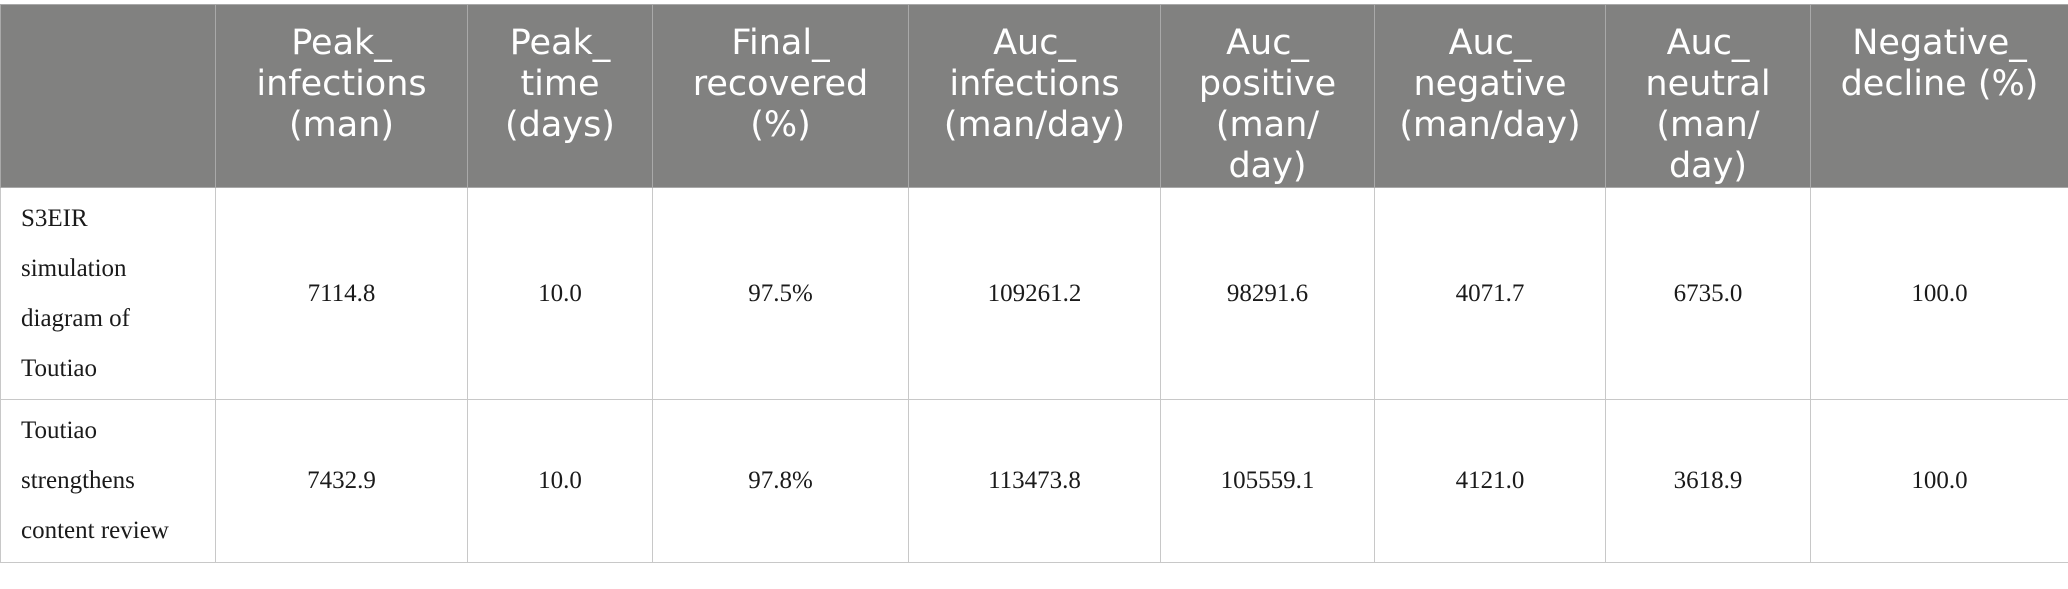 This screenshot has height=589, width=2068. Describe the element at coordinates (1267, 96) in the screenshot. I see `header-auc-positive: Auc_ positive (man/ day)` at that location.